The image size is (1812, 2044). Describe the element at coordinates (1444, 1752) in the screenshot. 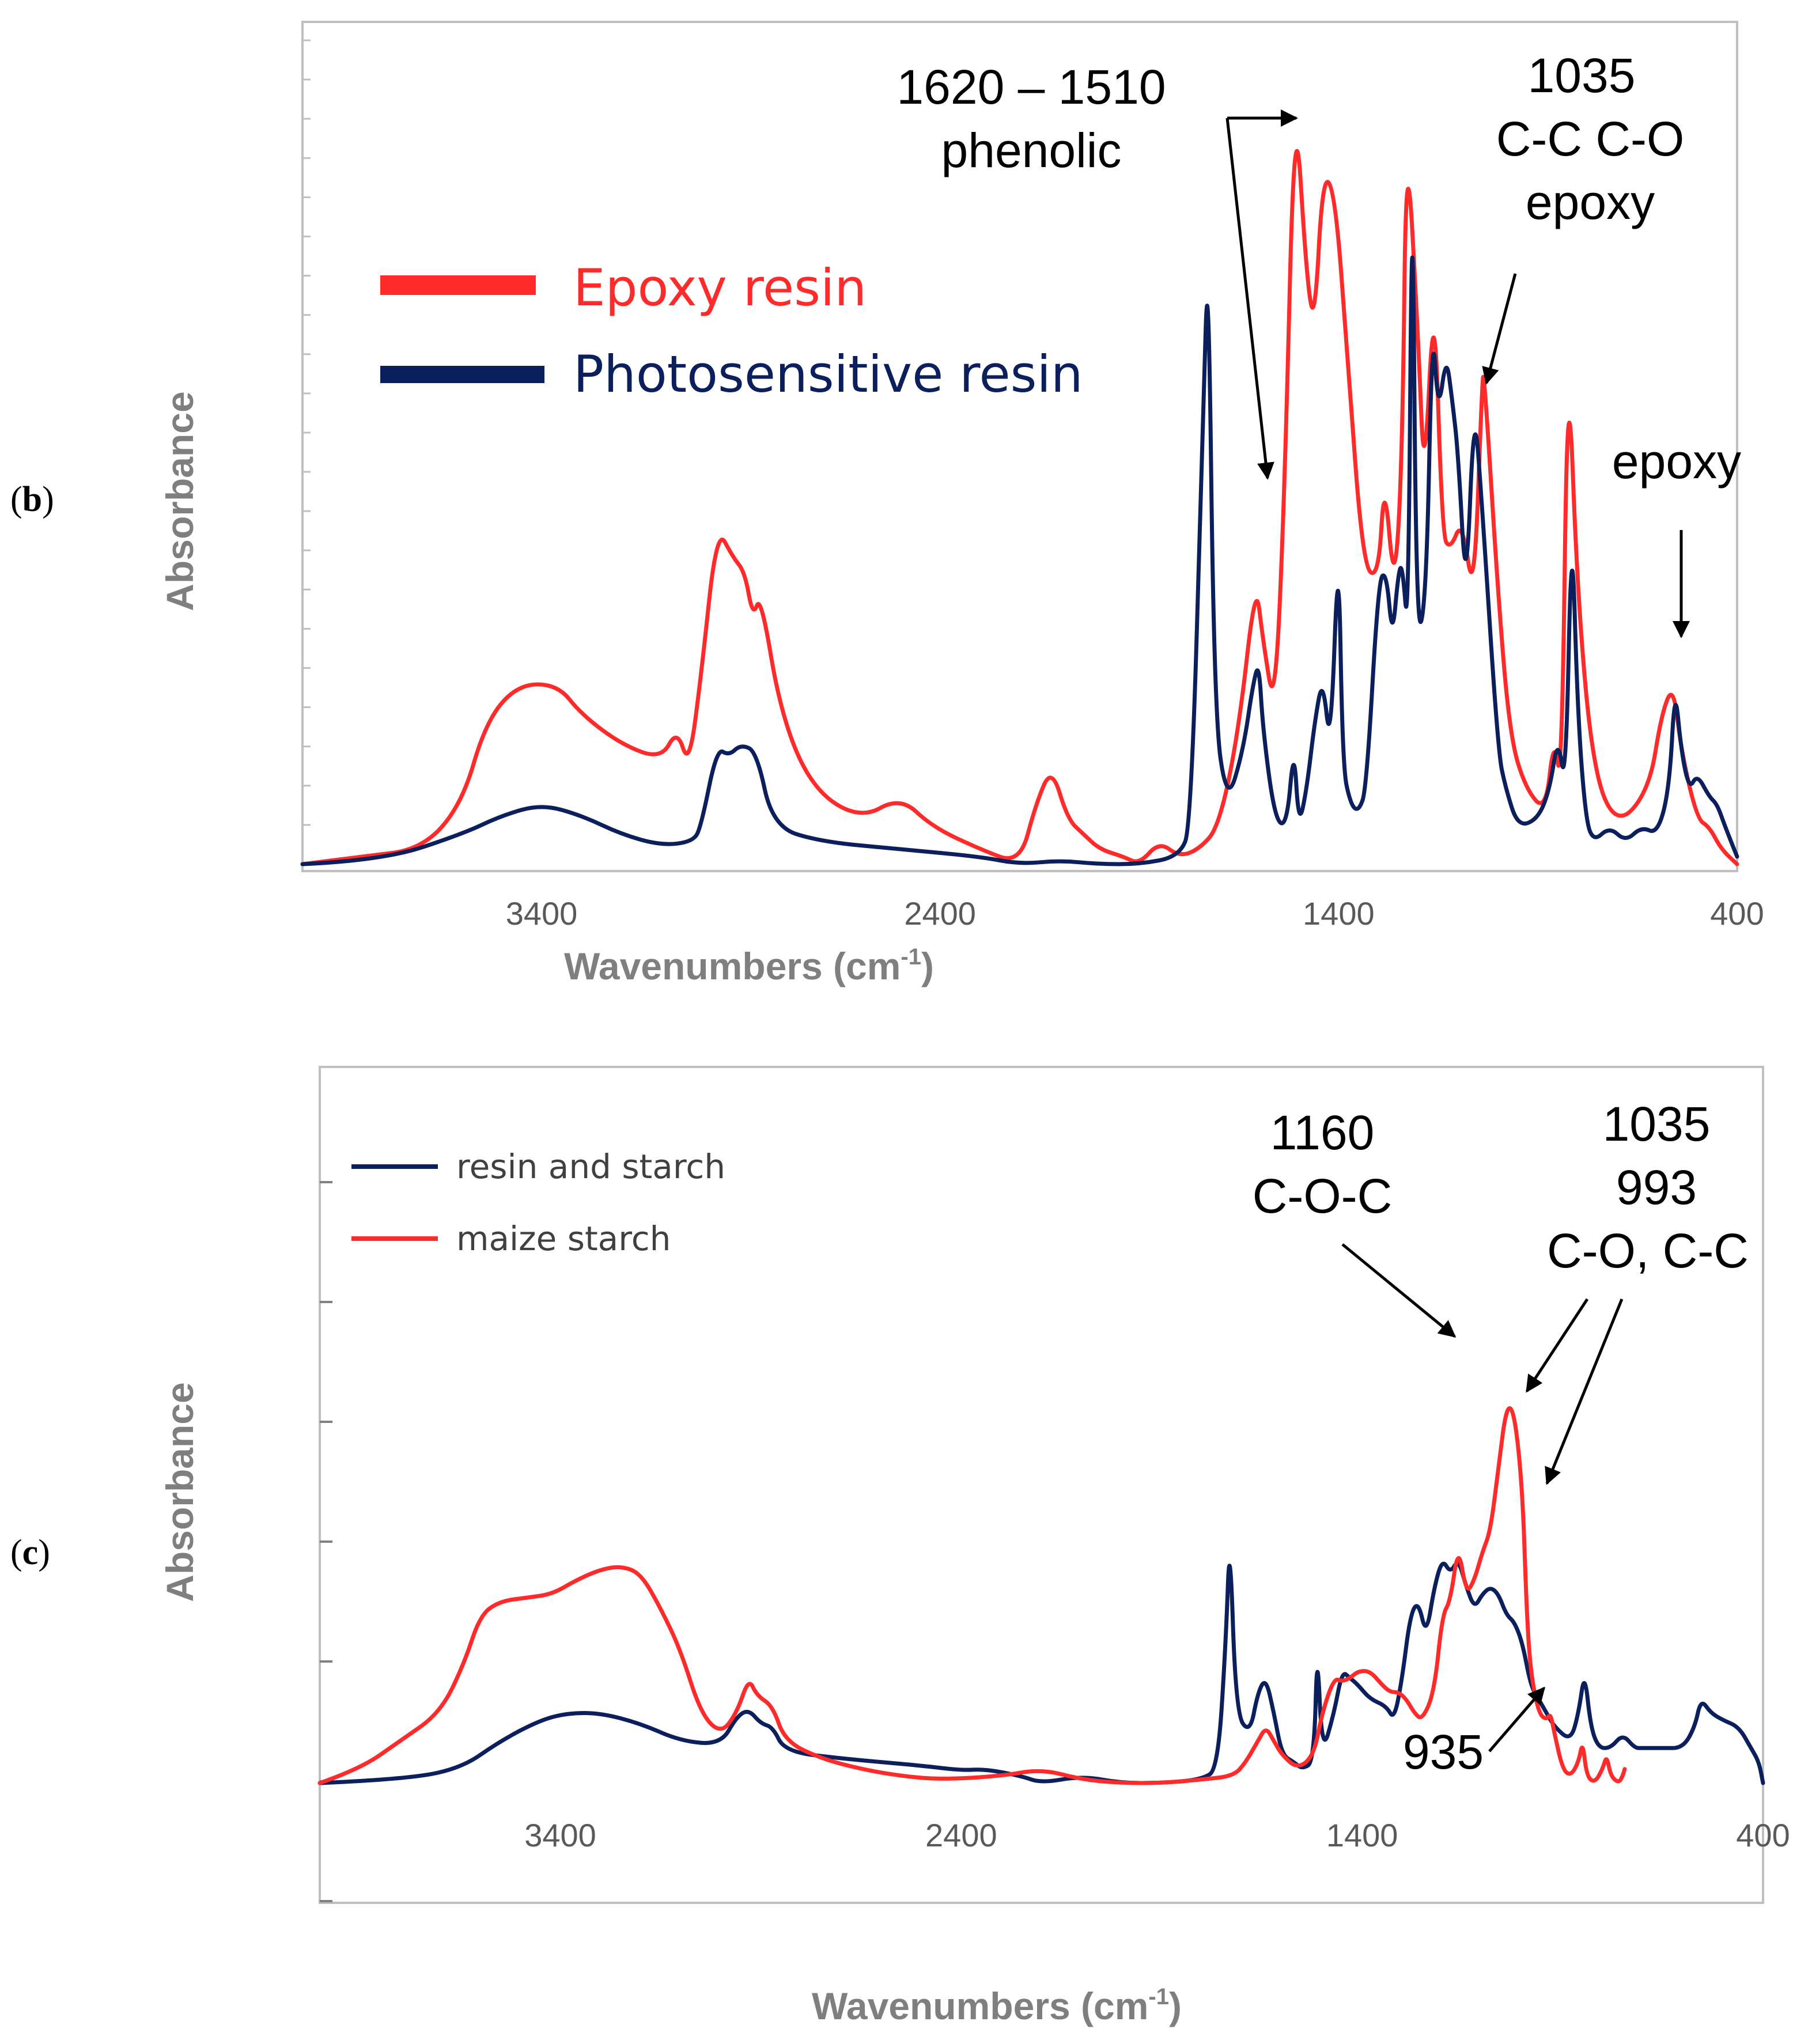

I see `chart-c-anno-935: 935` at that location.